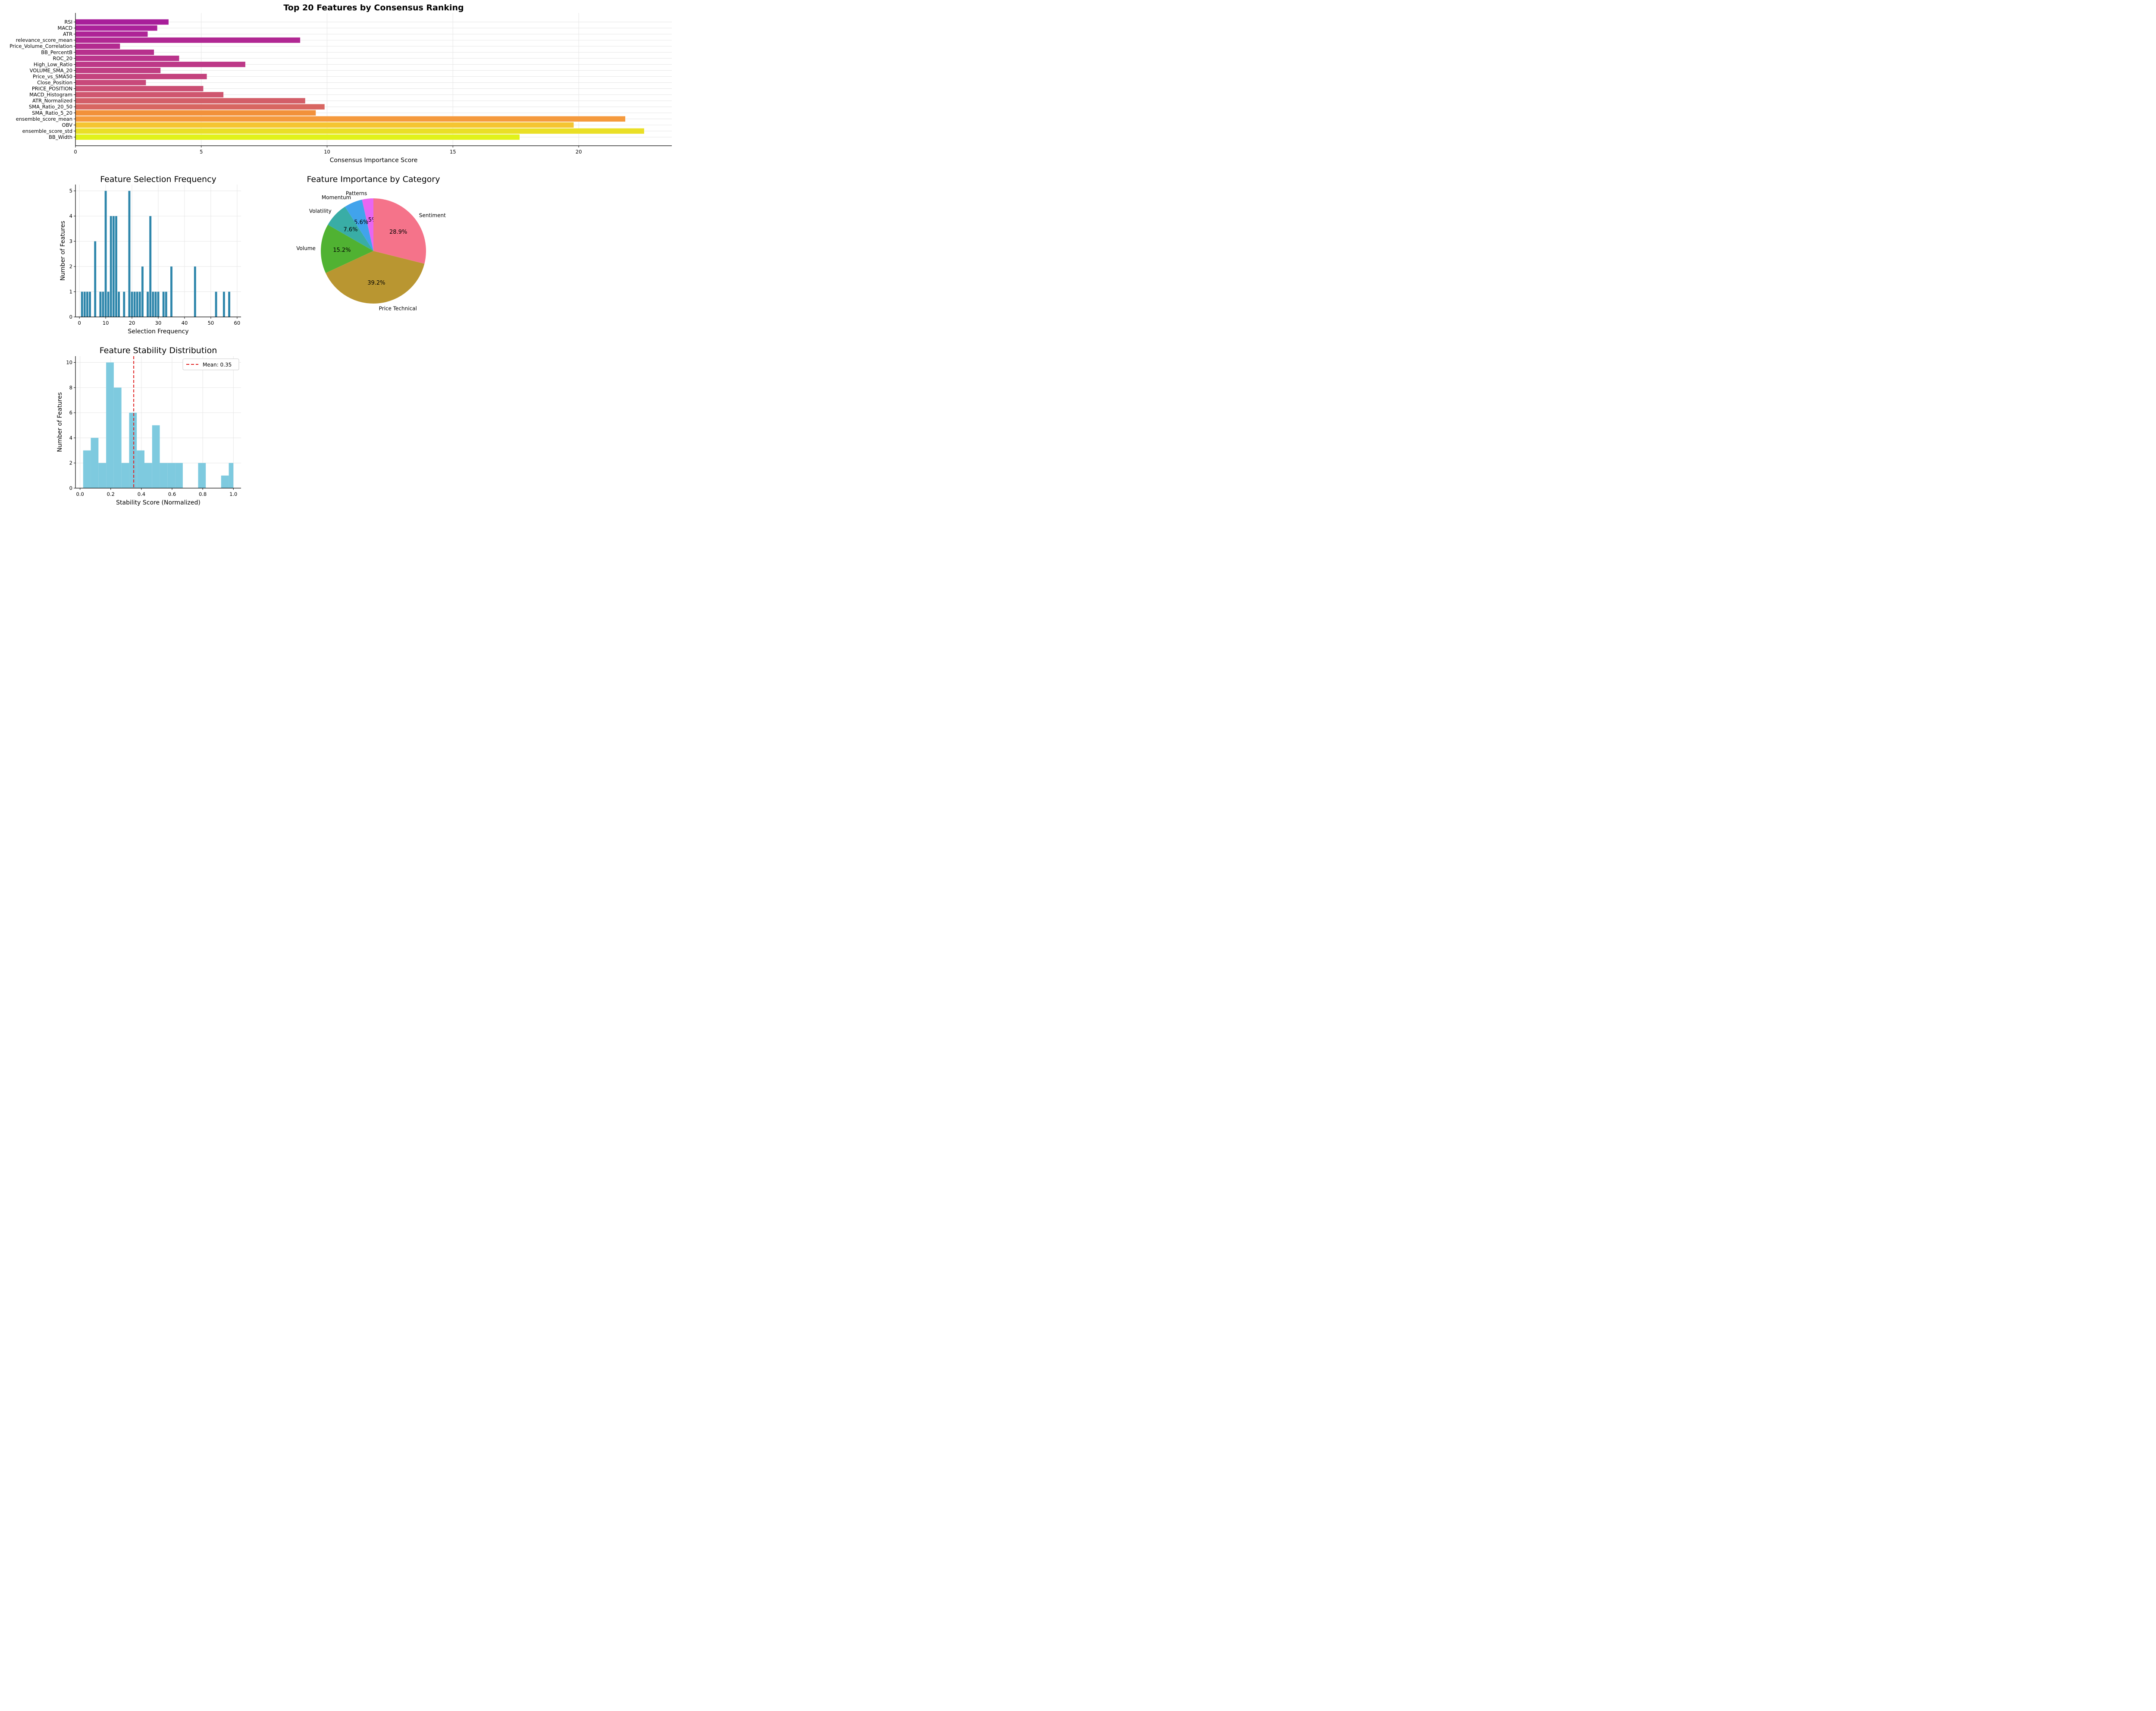 Image resolution: width=2156 pixels, height=1711 pixels. I want to click on pie-label: Patterns, so click(356, 194).